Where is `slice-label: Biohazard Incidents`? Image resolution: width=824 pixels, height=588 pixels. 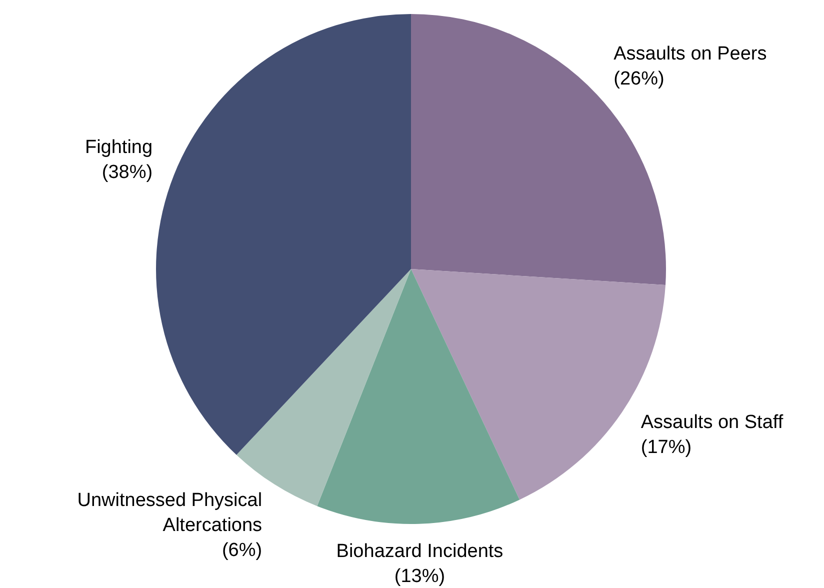 slice-label: Biohazard Incidents is located at coordinates (420, 551).